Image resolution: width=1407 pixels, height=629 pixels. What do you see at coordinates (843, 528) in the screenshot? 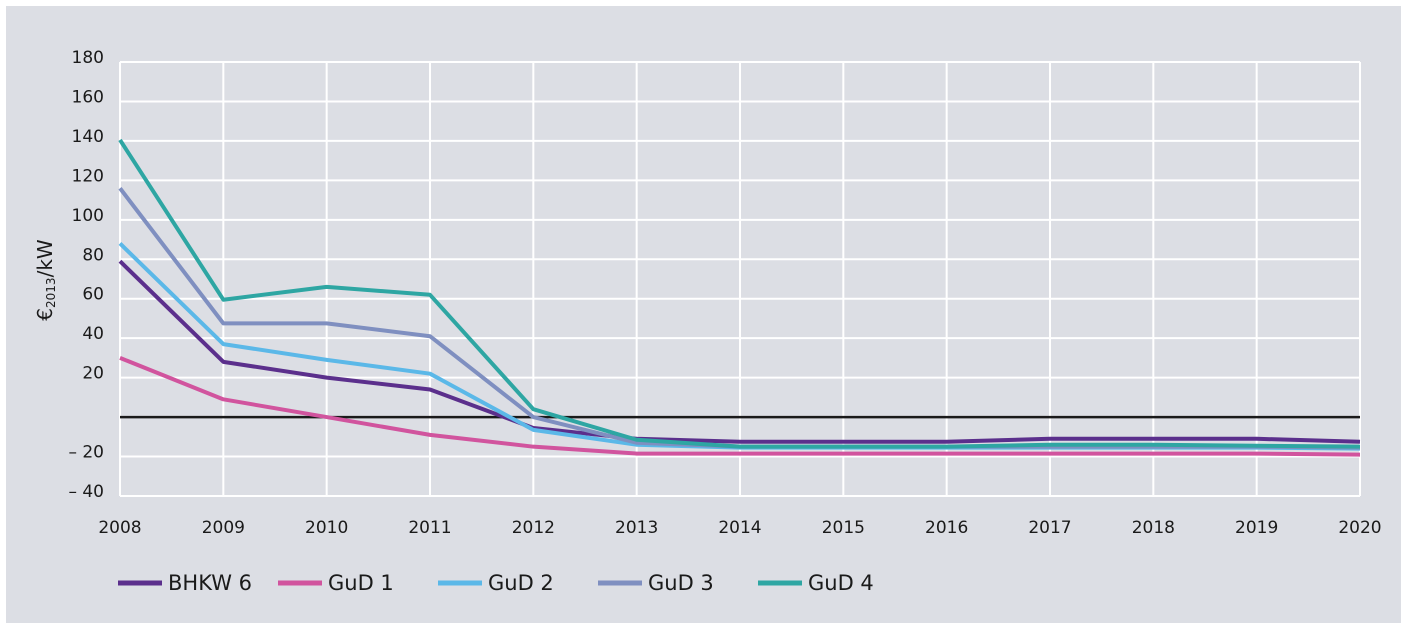
I see `x-tick-label: 2015` at bounding box center [843, 528].